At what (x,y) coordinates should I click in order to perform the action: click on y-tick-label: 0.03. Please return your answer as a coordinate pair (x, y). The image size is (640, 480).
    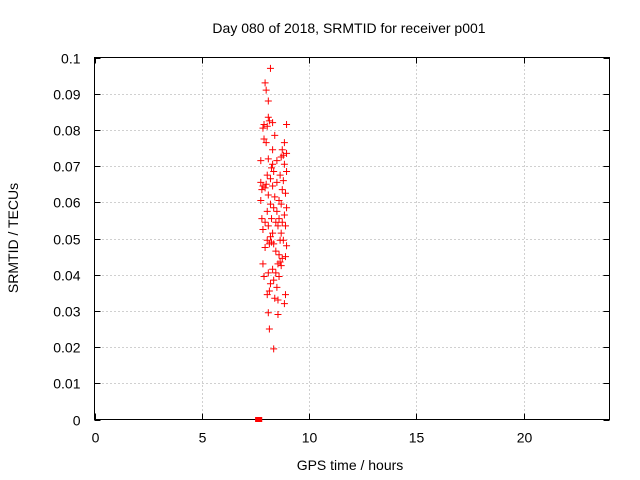
    Looking at the image, I should click on (66, 312).